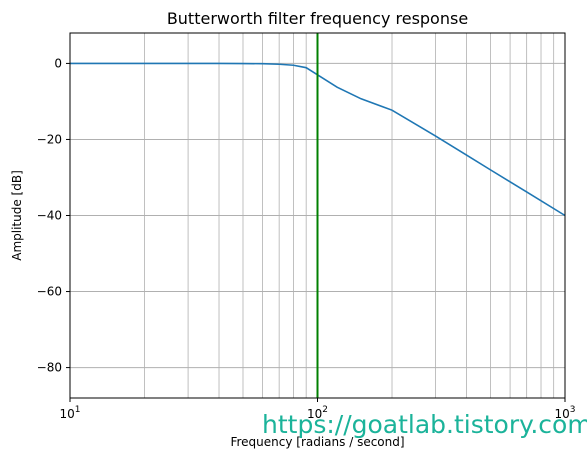 The image size is (587, 459). What do you see at coordinates (317, 442) in the screenshot?
I see `x-axis-label: Frequency [radians / second]` at bounding box center [317, 442].